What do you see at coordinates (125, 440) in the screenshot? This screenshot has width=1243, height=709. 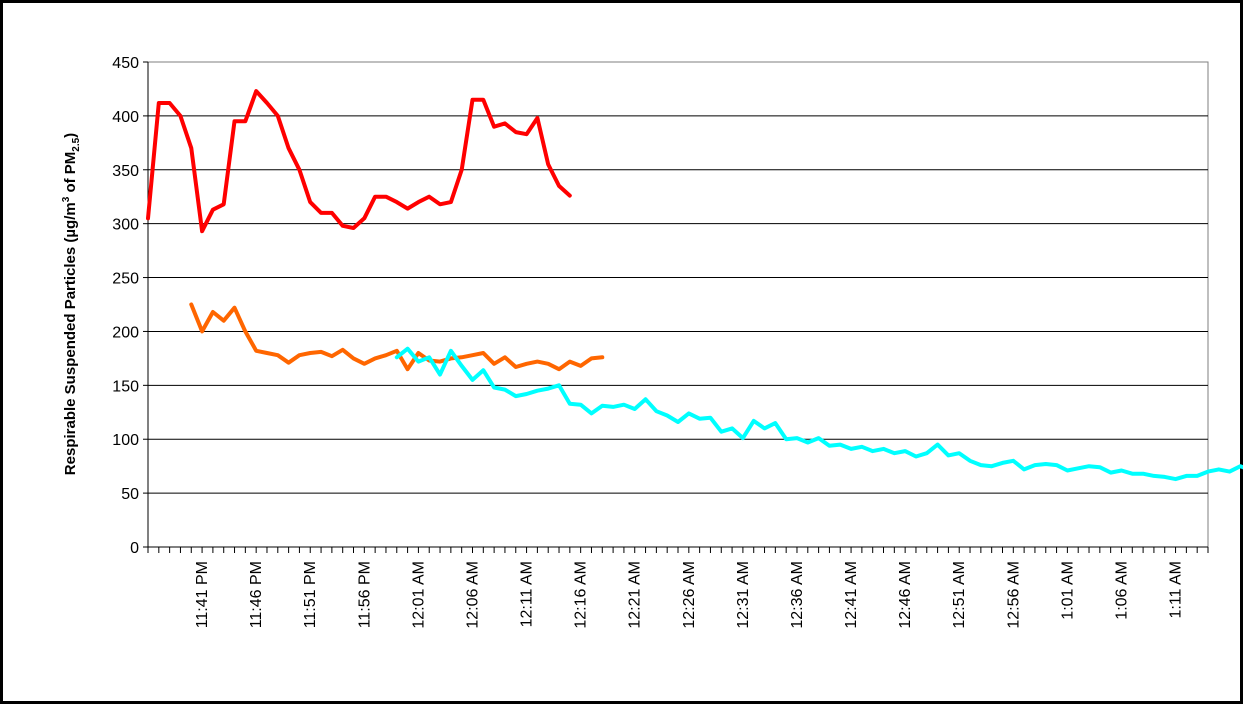 I see `y-tick-label: 100` at bounding box center [125, 440].